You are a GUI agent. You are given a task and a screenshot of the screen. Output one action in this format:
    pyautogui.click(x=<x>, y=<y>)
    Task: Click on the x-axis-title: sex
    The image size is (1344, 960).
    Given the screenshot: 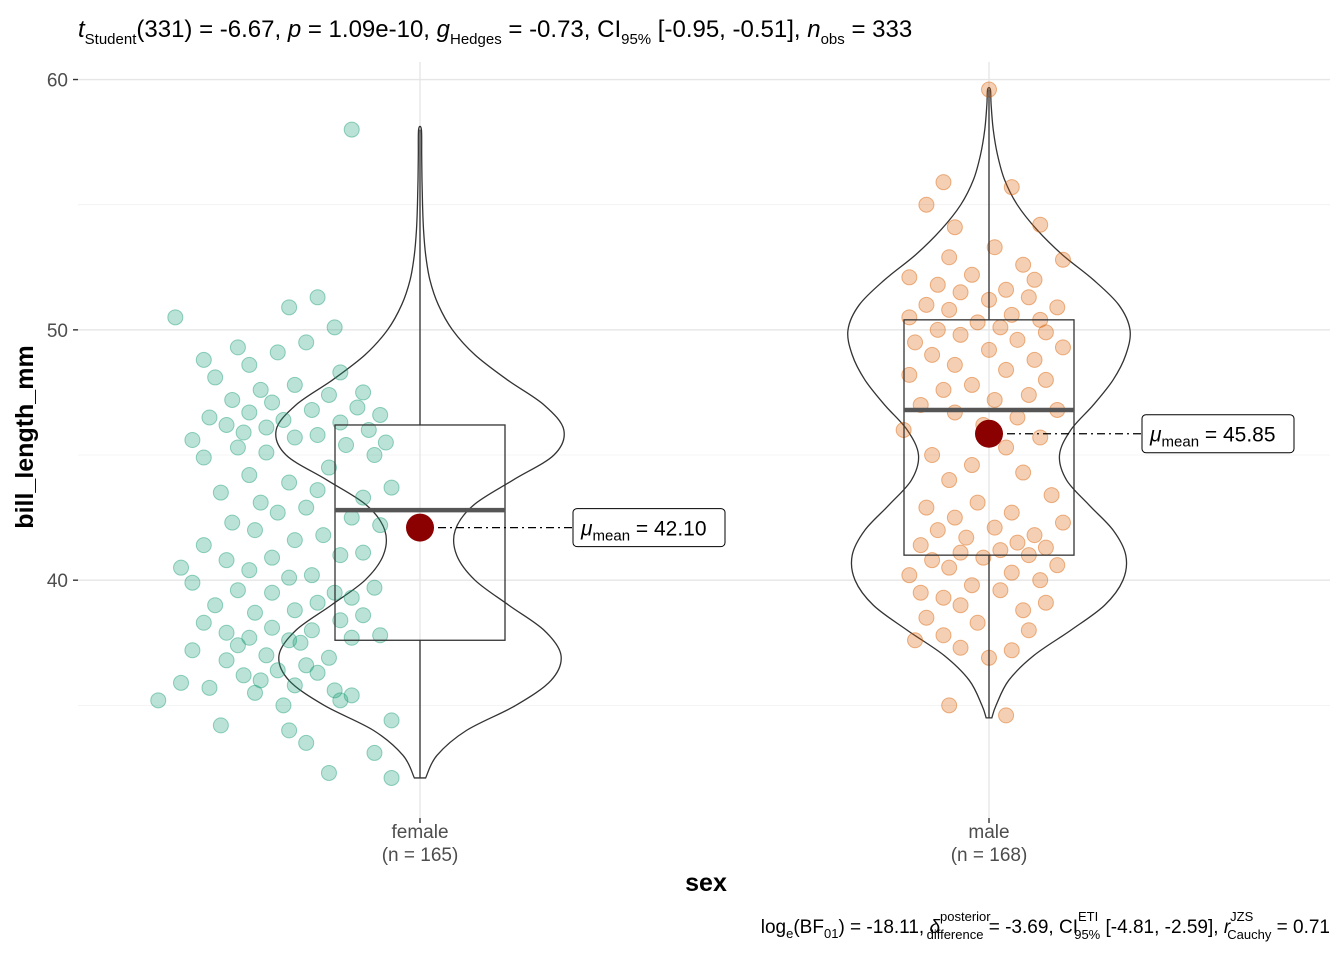 What is the action you would take?
    pyautogui.click(x=706, y=883)
    